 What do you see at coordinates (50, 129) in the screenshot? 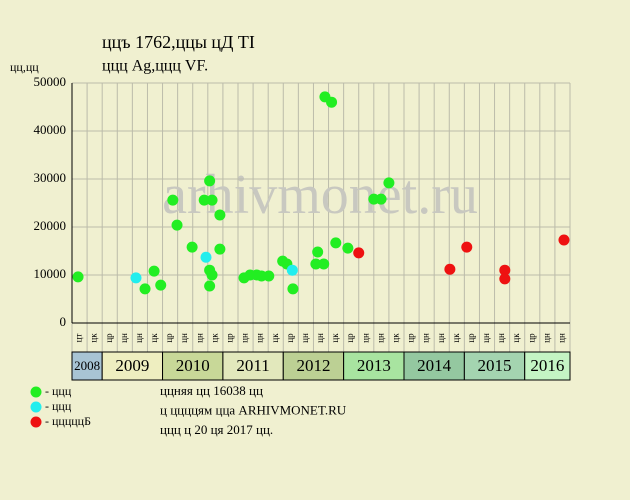
I see `y-tick-label: 40000` at bounding box center [50, 129].